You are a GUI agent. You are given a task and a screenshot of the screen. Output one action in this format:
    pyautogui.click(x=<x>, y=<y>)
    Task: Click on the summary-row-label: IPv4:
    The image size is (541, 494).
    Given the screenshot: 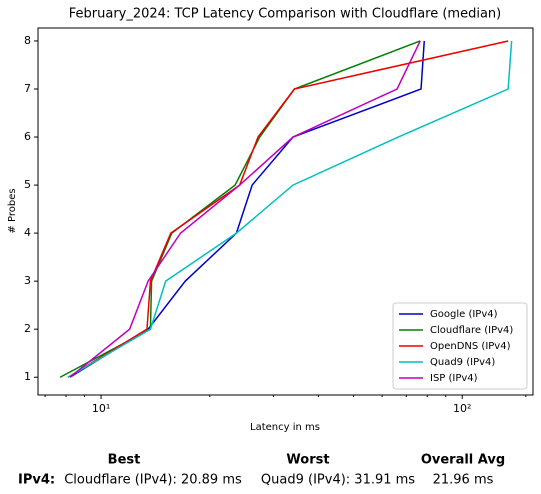 What is the action you would take?
    pyautogui.click(x=36, y=480)
    